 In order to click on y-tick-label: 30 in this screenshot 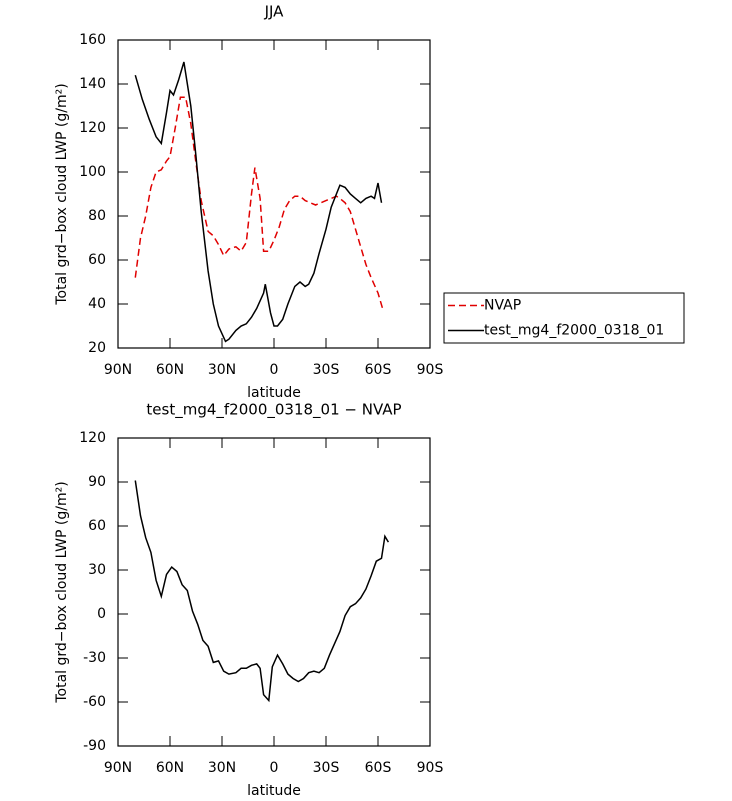, I will do `click(97, 570)`.